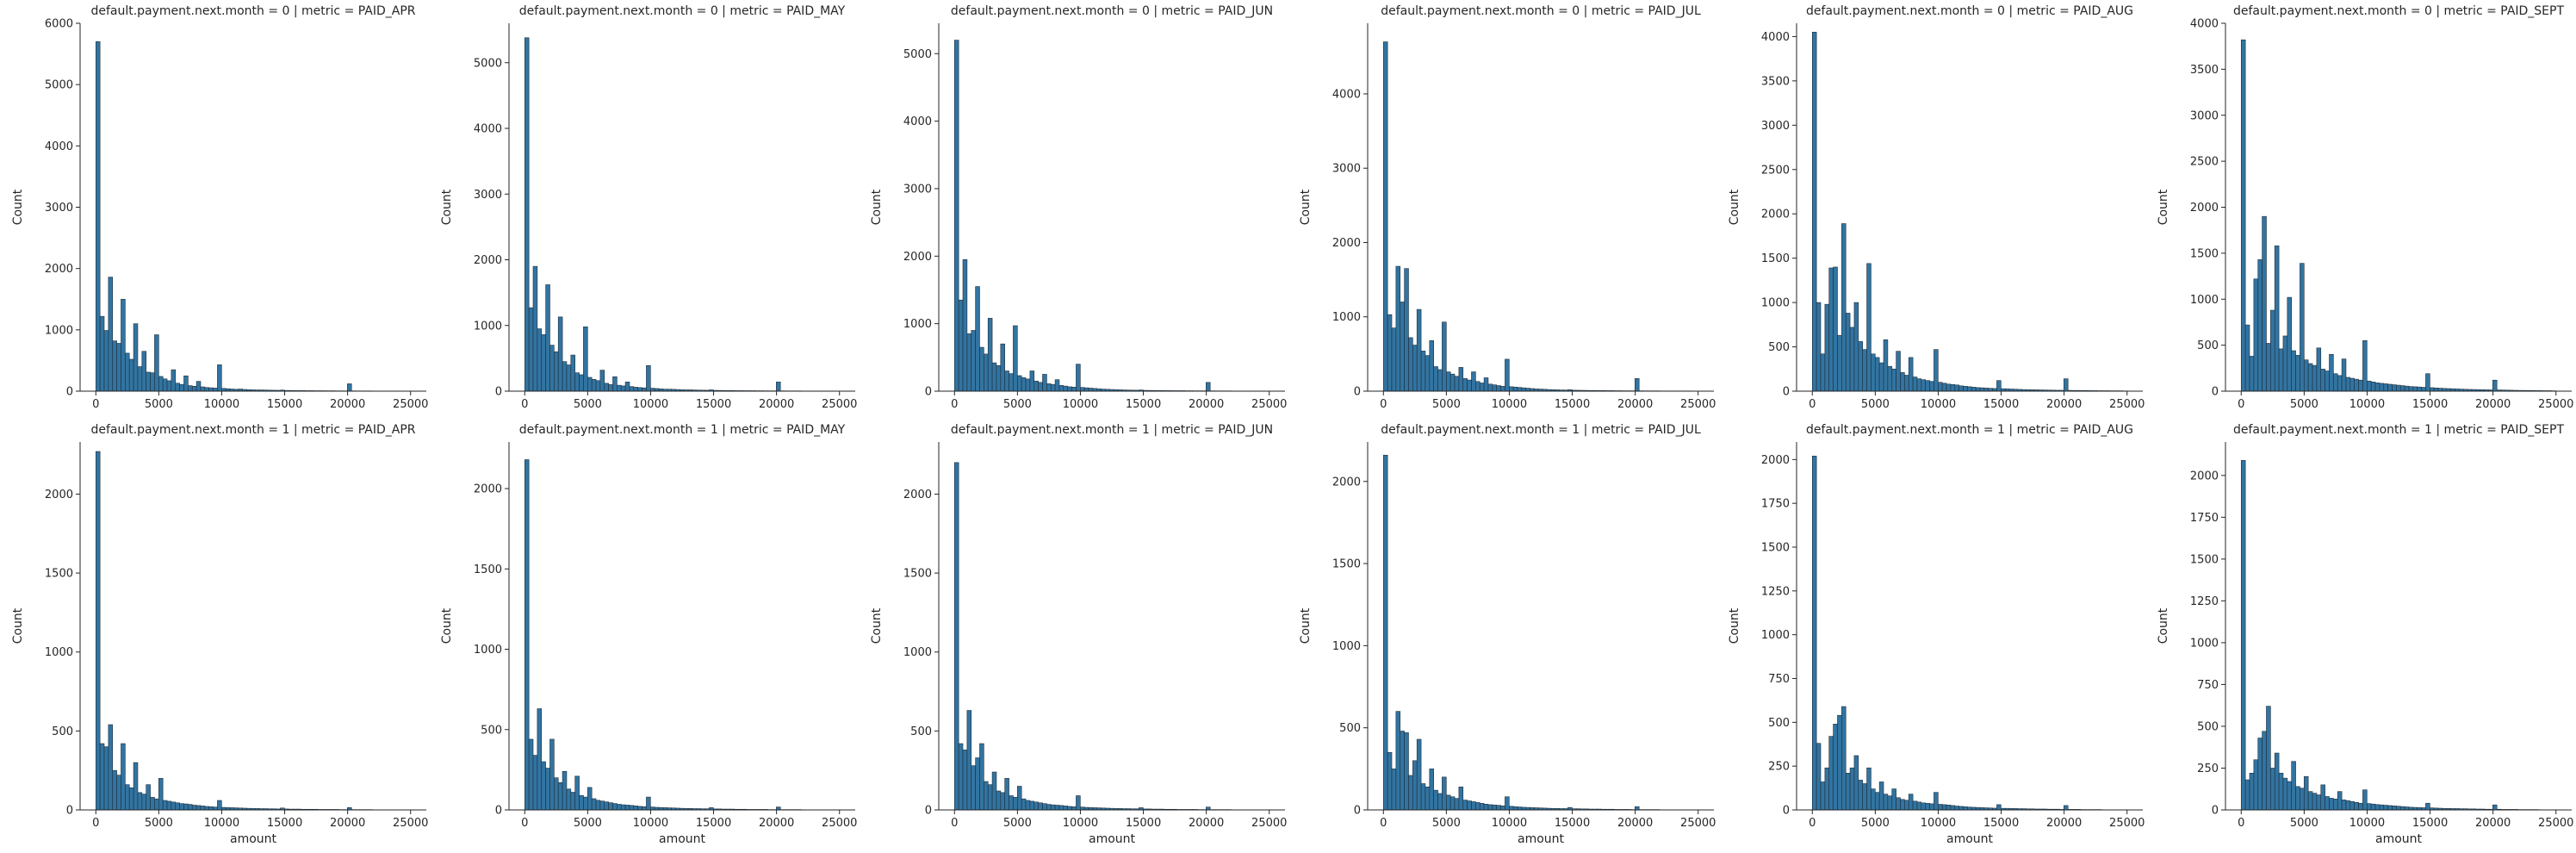  Describe the element at coordinates (1306, 207) in the screenshot. I see `y-axis-label: Count` at that location.